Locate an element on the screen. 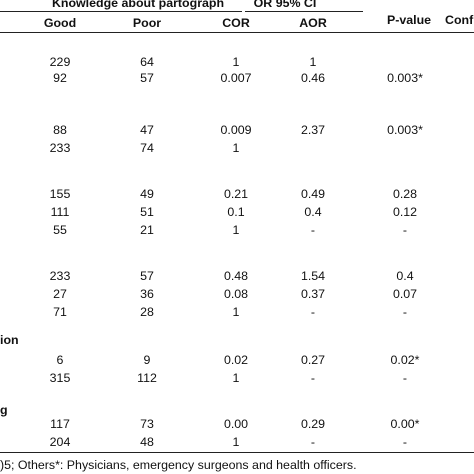 This screenshot has width=474, height=474. header-or-underline is located at coordinates (304, 11).